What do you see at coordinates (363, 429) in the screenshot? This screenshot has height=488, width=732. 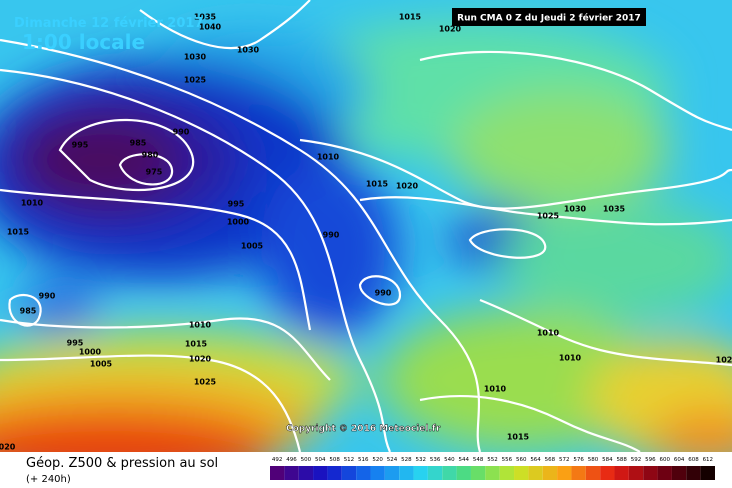 I see `copyright: Copyright © 2016 Meteociel.fr` at bounding box center [363, 429].